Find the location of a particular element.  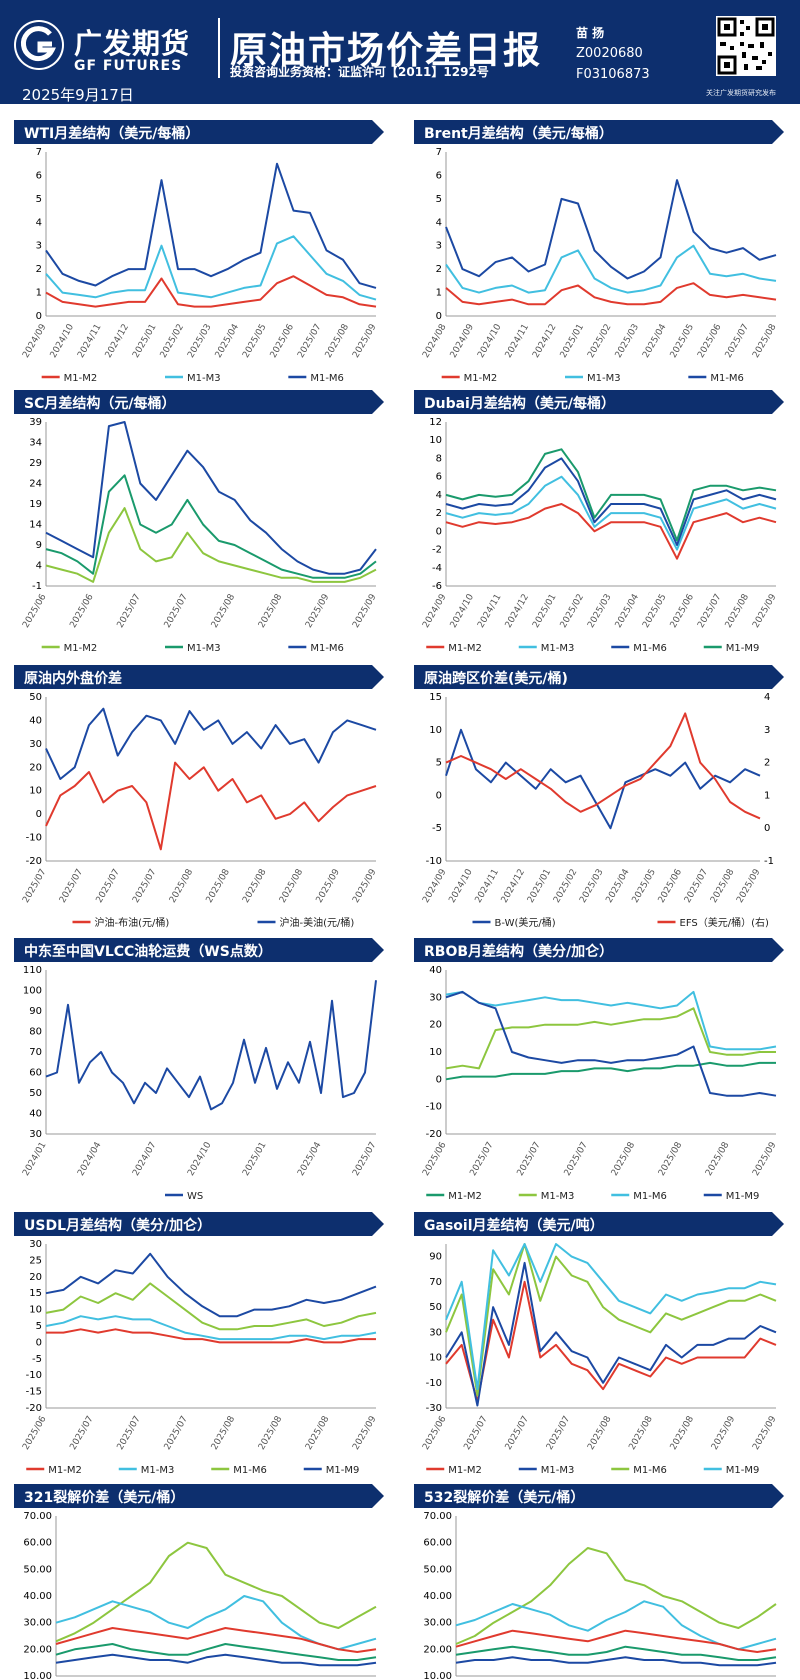

y-tick-label: 50 is located at coordinates (35, 697).